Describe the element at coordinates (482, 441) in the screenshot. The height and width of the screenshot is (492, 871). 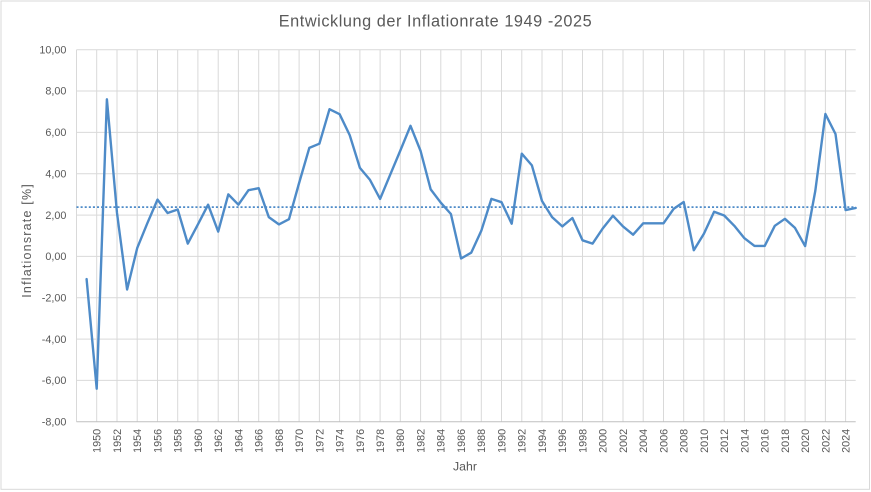
I see `svg-text: 1988` at that location.